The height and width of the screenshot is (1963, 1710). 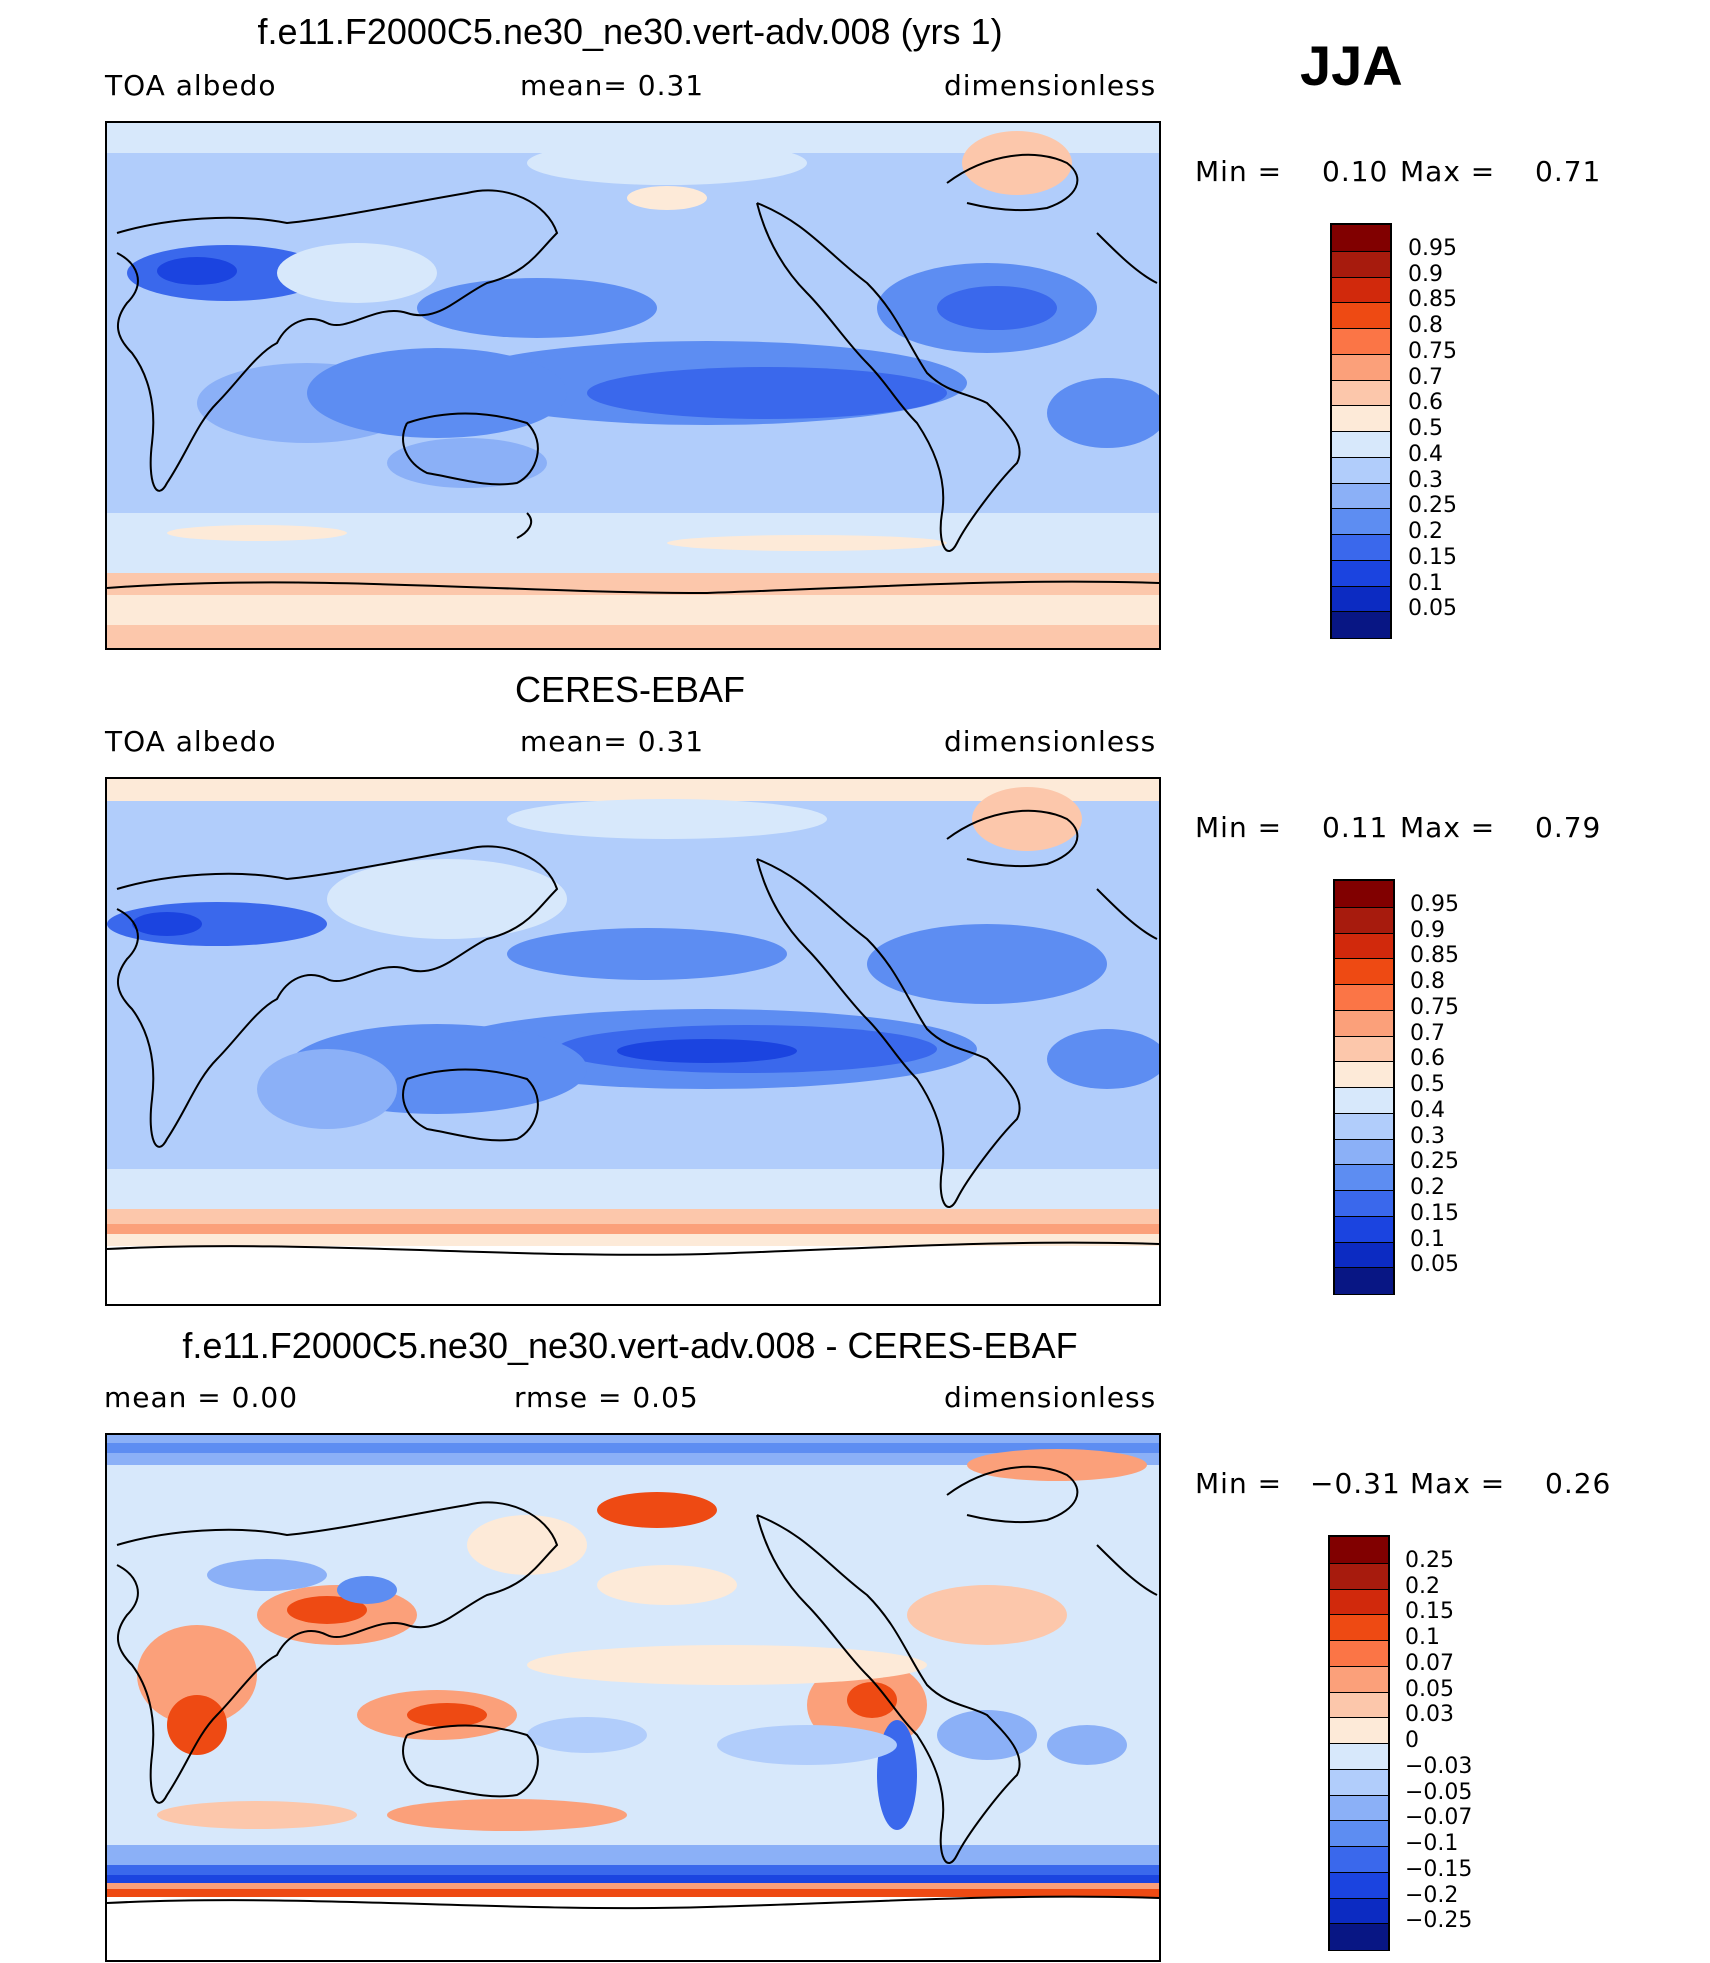 What do you see at coordinates (1432, 248) in the screenshot?
I see `colorbar-tick-label: 0.95` at bounding box center [1432, 248].